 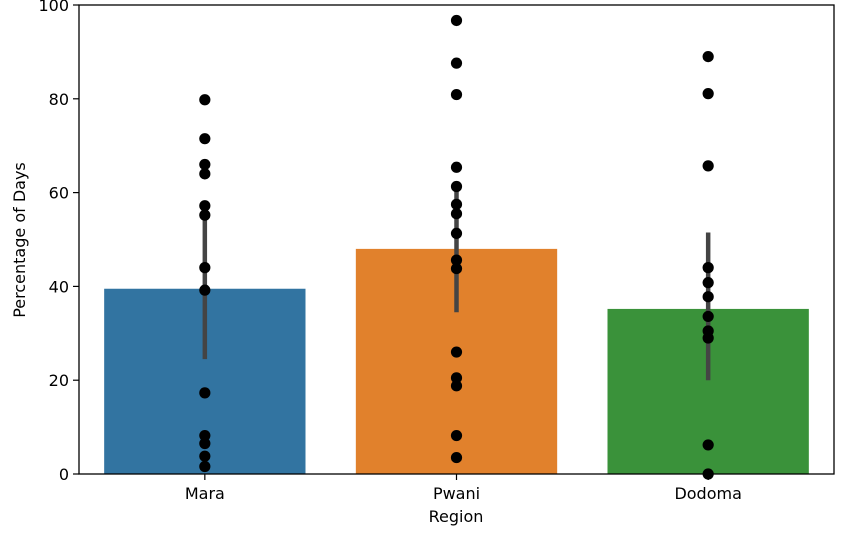 What do you see at coordinates (59, 380) in the screenshot?
I see `y-tick-label: 20` at bounding box center [59, 380].